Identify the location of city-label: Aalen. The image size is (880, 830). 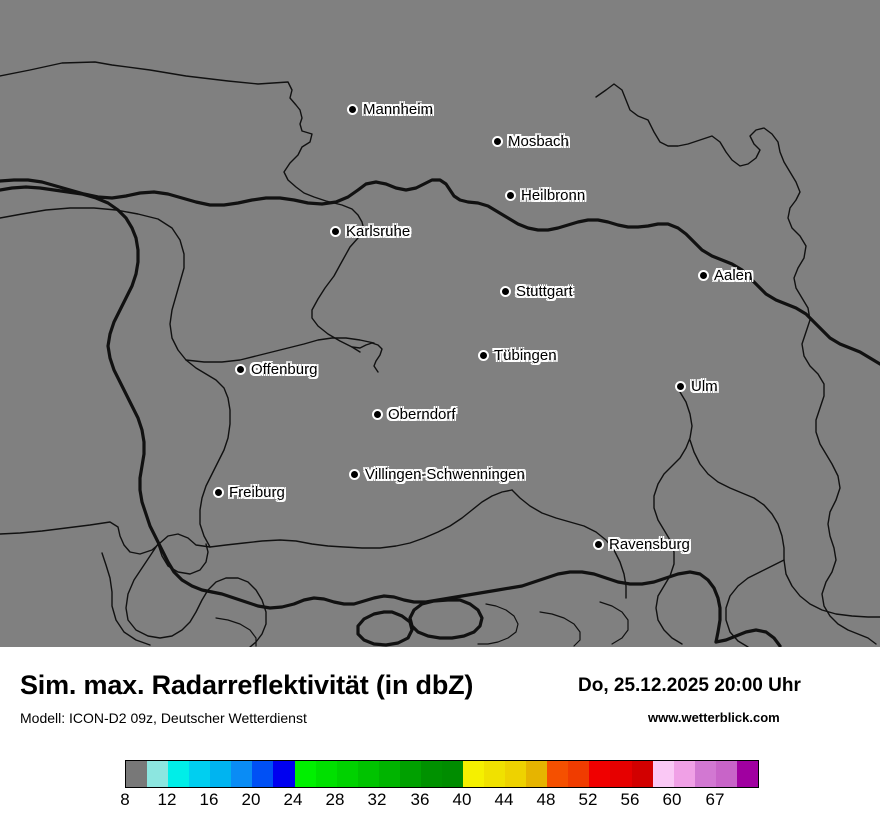
(733, 275).